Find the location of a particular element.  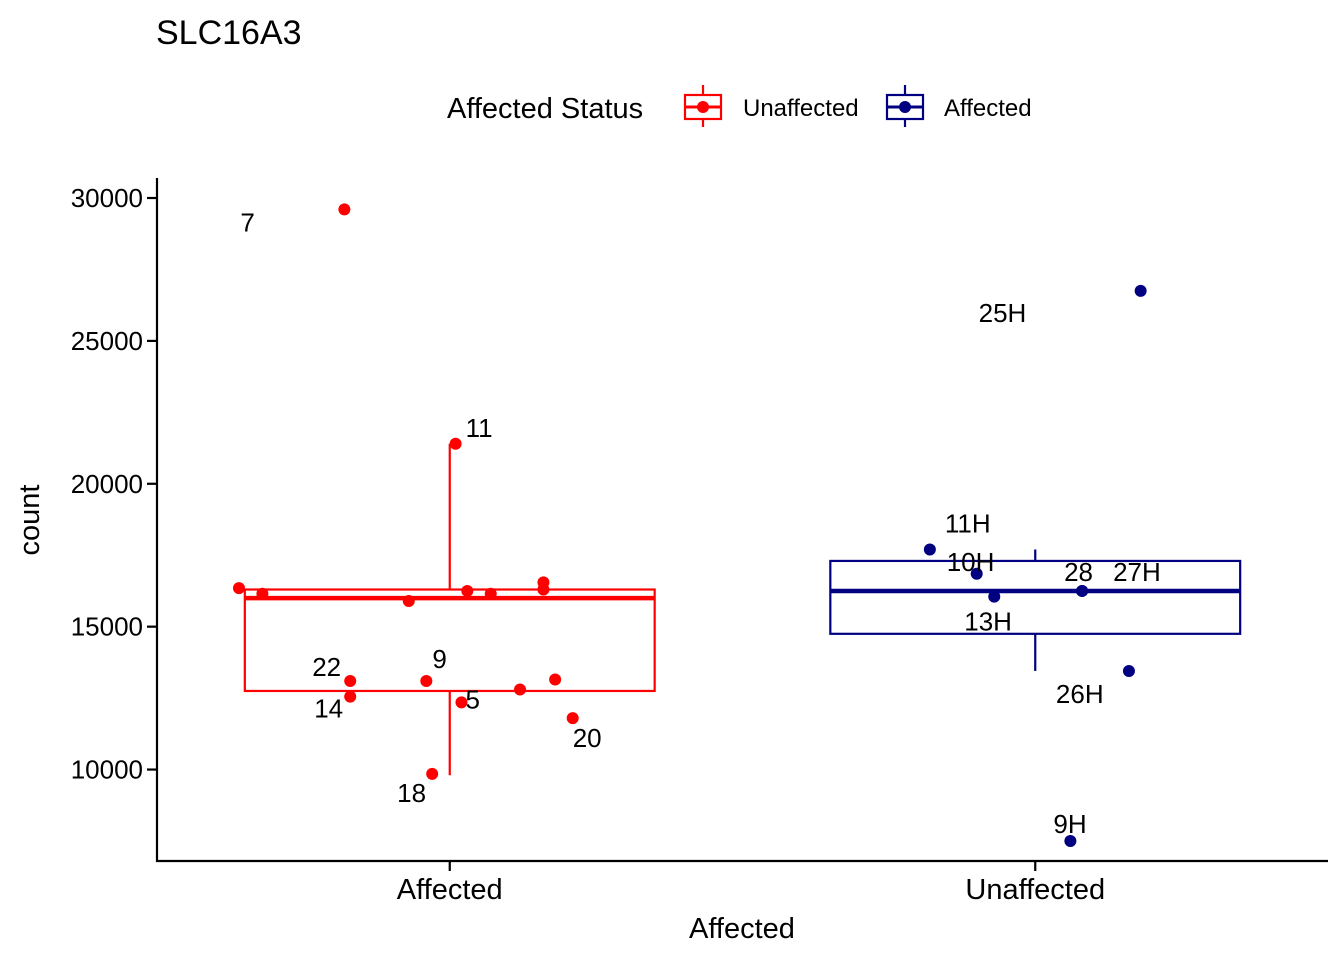

point-label: 9H is located at coordinates (1069, 824).